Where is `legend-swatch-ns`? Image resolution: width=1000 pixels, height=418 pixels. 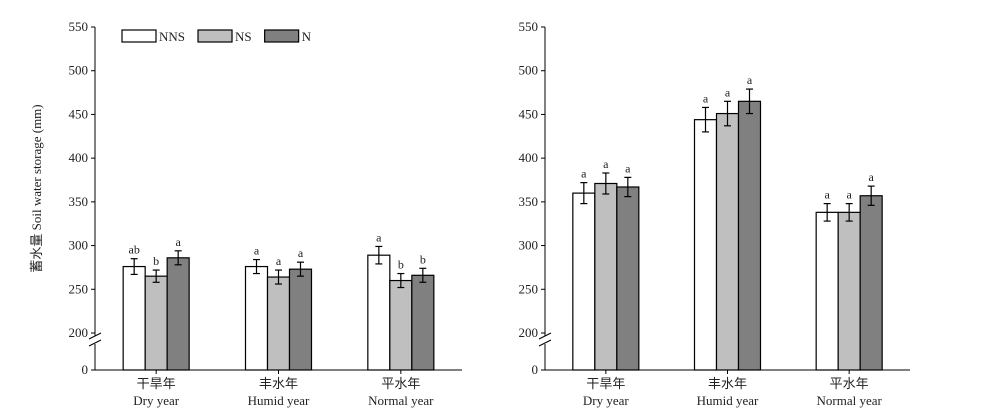 legend-swatch-ns is located at coordinates (215, 36).